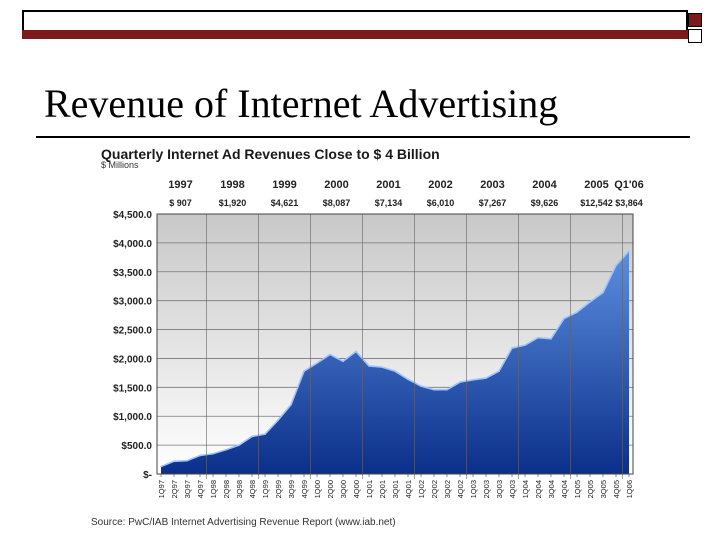  I want to click on year-label: 1997, so click(180, 185).